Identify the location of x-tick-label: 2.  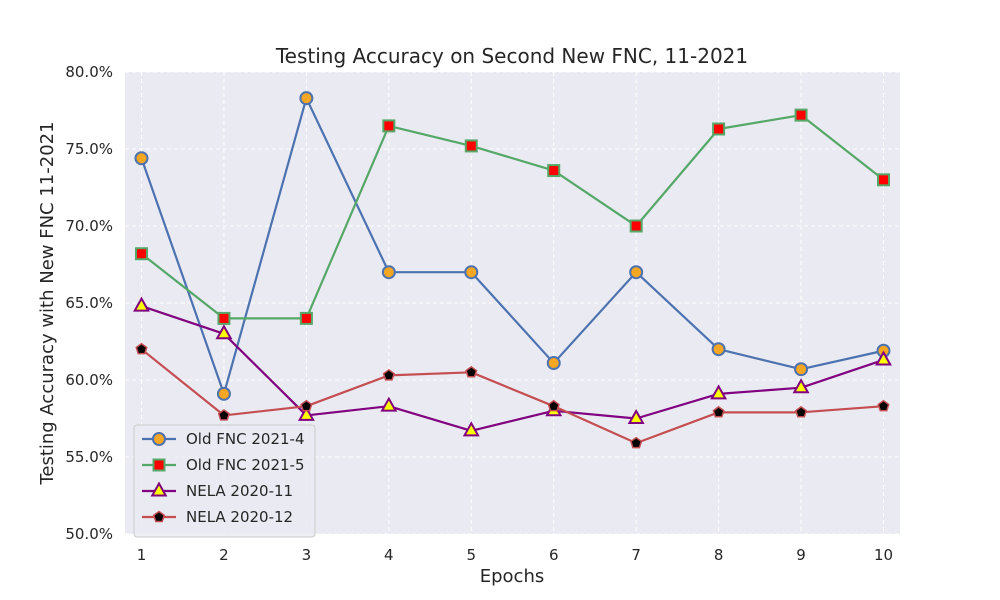
(224, 555).